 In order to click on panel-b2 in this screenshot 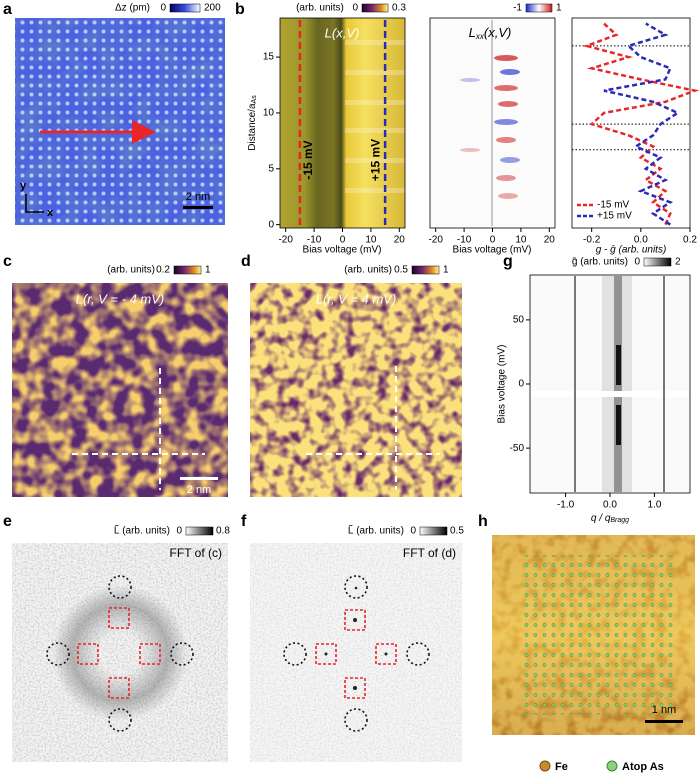, I will do `click(492, 123)`.